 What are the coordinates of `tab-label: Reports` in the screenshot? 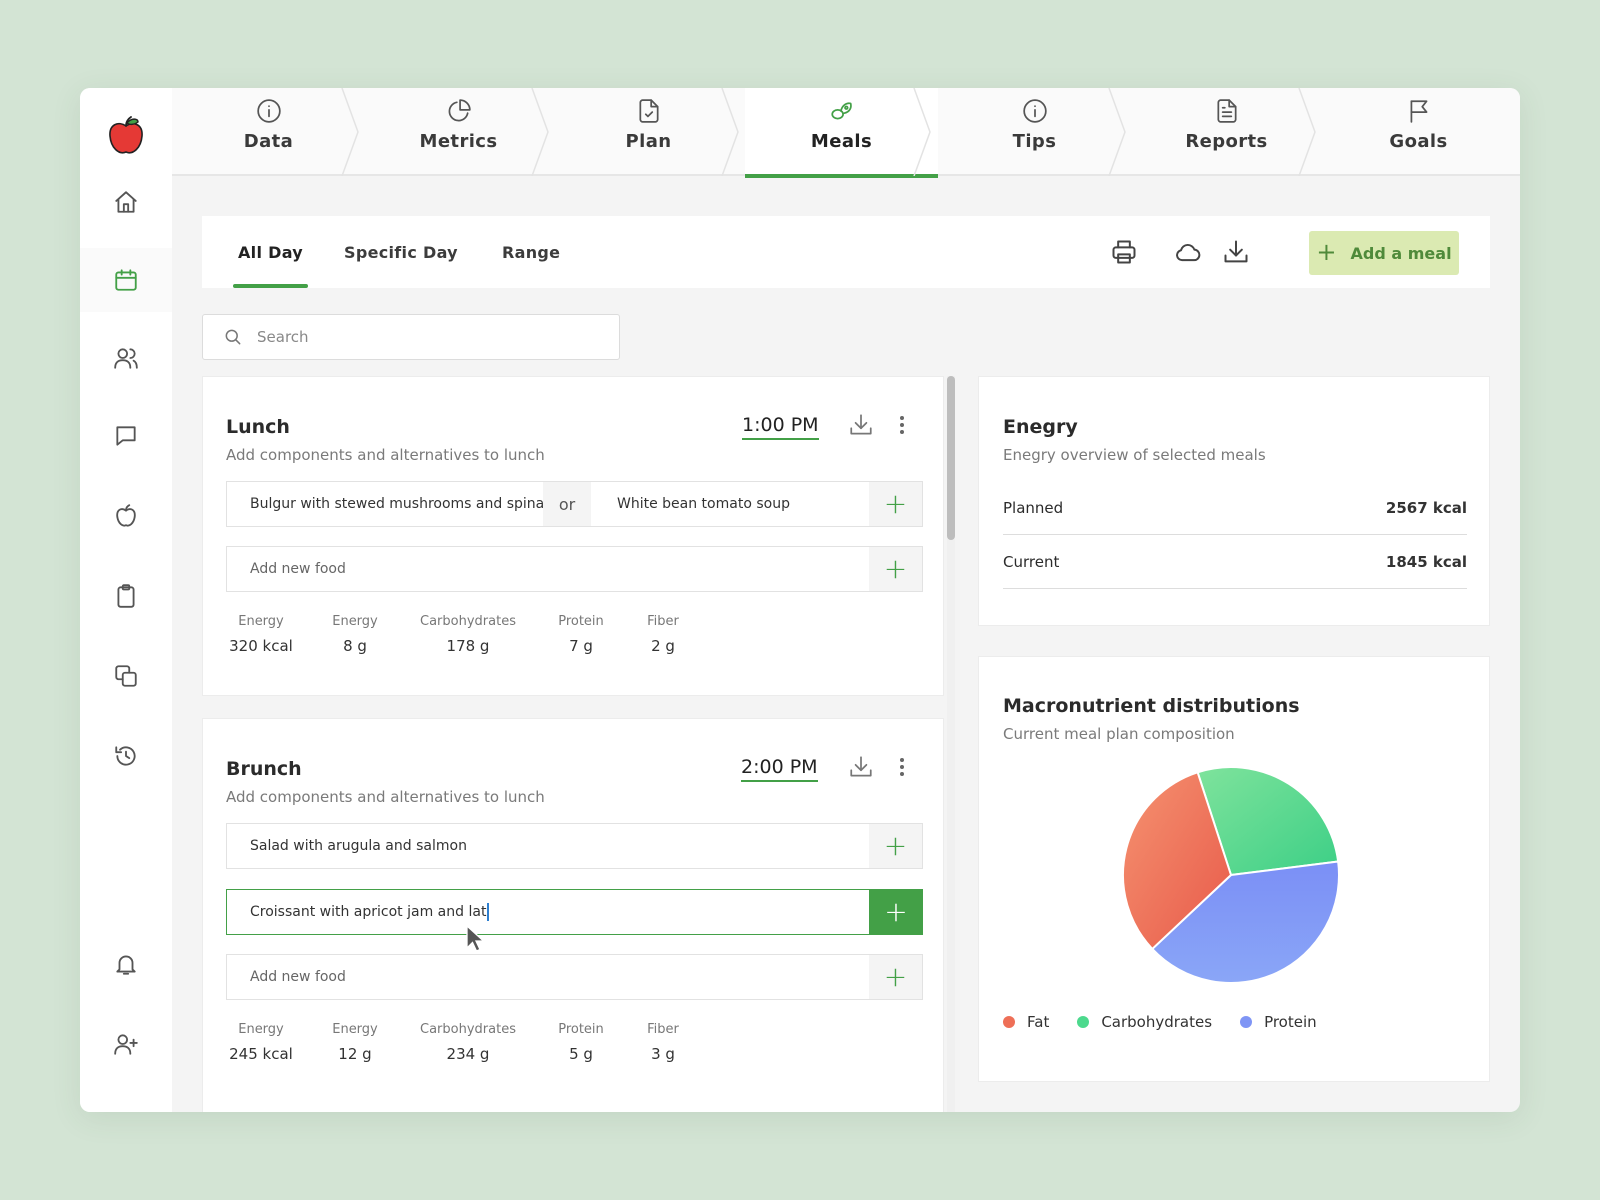 It's located at (1226, 141).